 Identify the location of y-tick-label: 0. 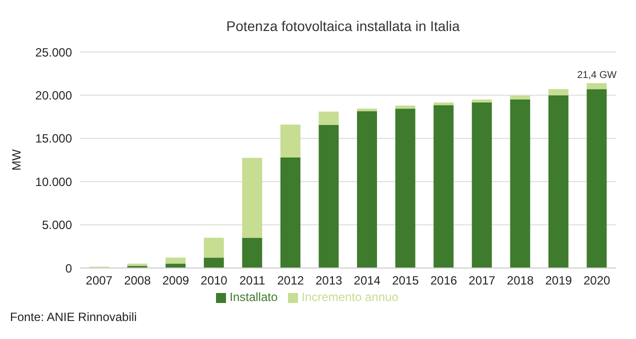
(68, 268).